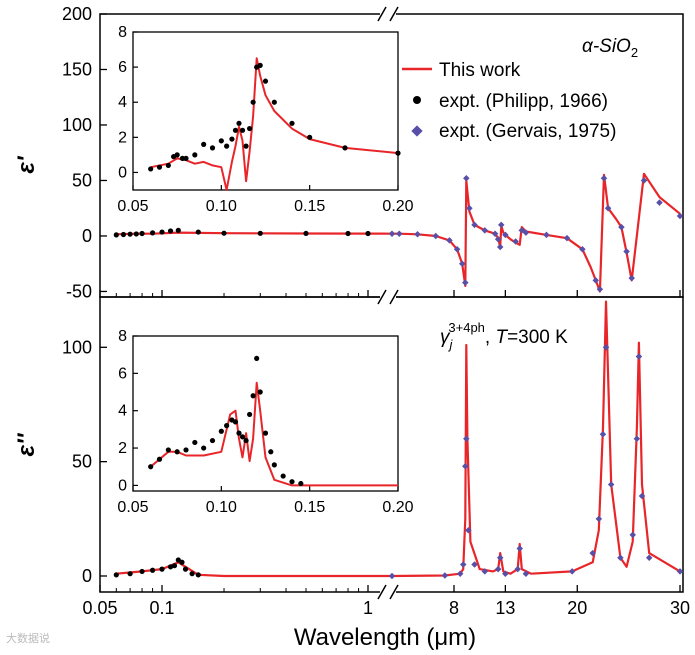 The image size is (695, 655). Describe the element at coordinates (505, 608) in the screenshot. I see `x-tick-label: 13` at that location.